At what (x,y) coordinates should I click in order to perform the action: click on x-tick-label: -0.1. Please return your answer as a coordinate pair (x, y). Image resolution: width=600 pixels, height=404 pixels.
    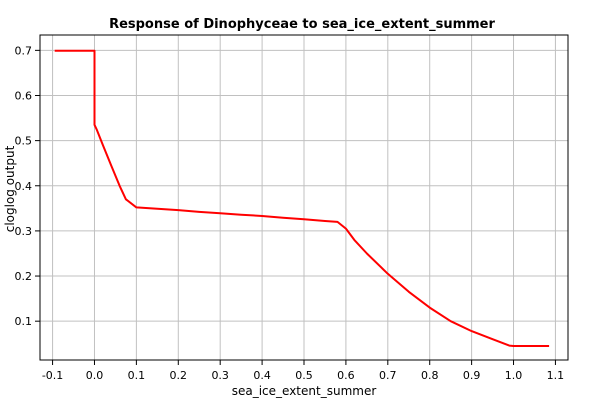
    Looking at the image, I should click on (52, 375).